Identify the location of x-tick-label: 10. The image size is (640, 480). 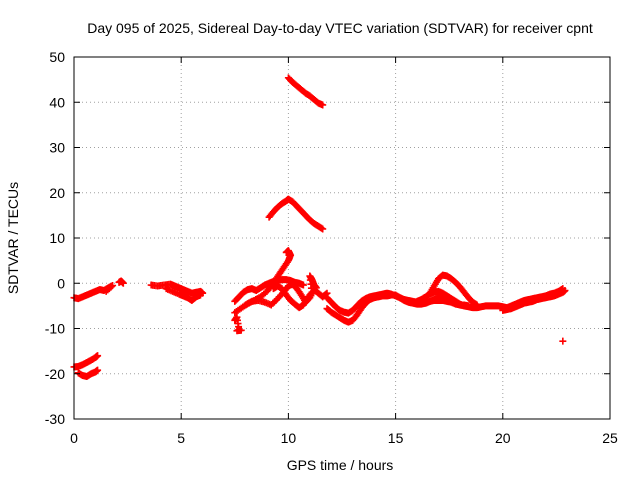
(289, 438).